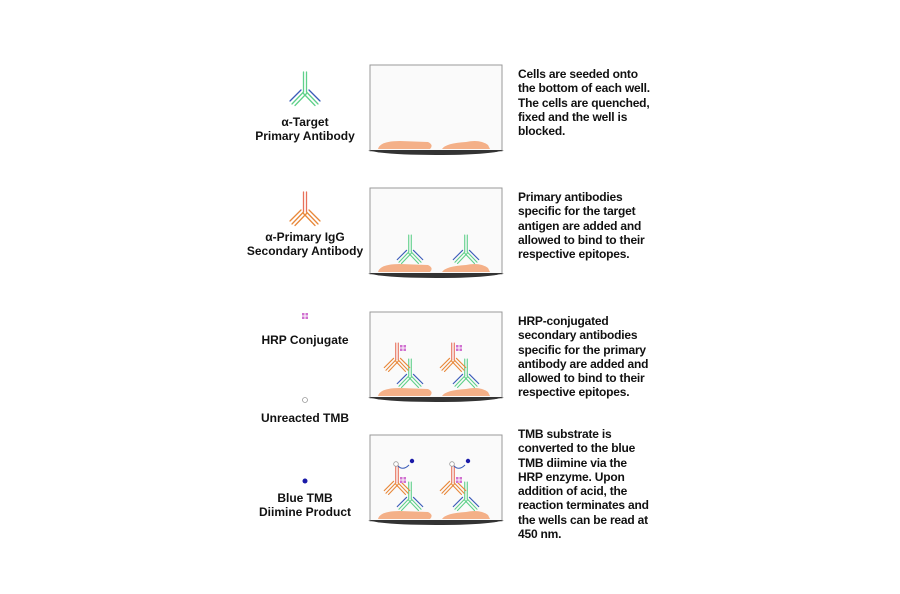 The image size is (900, 594). Describe the element at coordinates (305, 89) in the screenshot. I see `primary-antibody-icon` at that location.